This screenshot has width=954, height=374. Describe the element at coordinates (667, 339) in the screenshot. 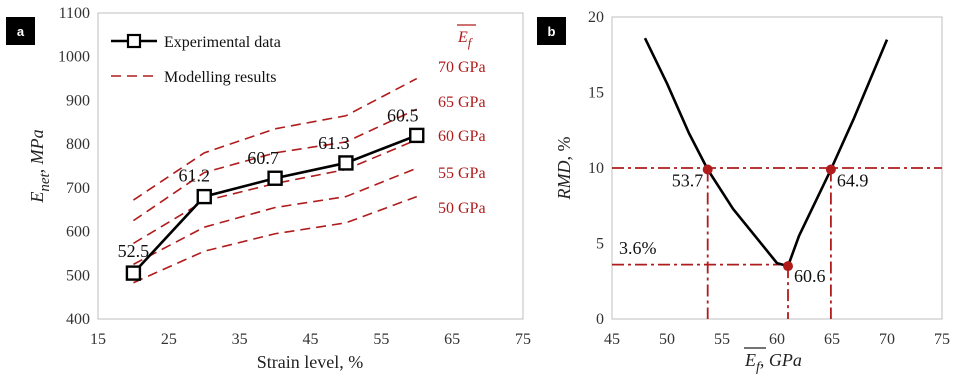

I see `panel-b-x-tick-label: 50` at that location.